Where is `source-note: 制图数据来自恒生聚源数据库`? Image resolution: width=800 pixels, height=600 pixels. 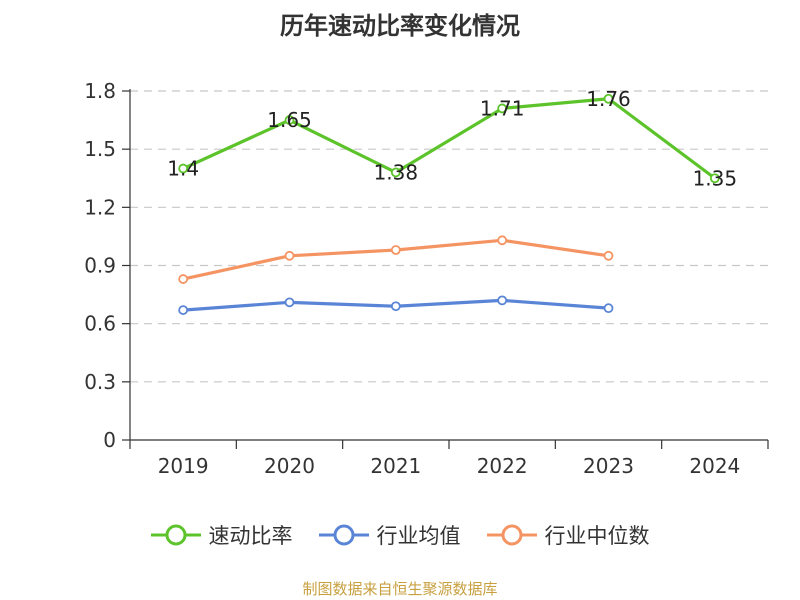 source-note: 制图数据来自恒生聚源数据库 is located at coordinates (400, 589).